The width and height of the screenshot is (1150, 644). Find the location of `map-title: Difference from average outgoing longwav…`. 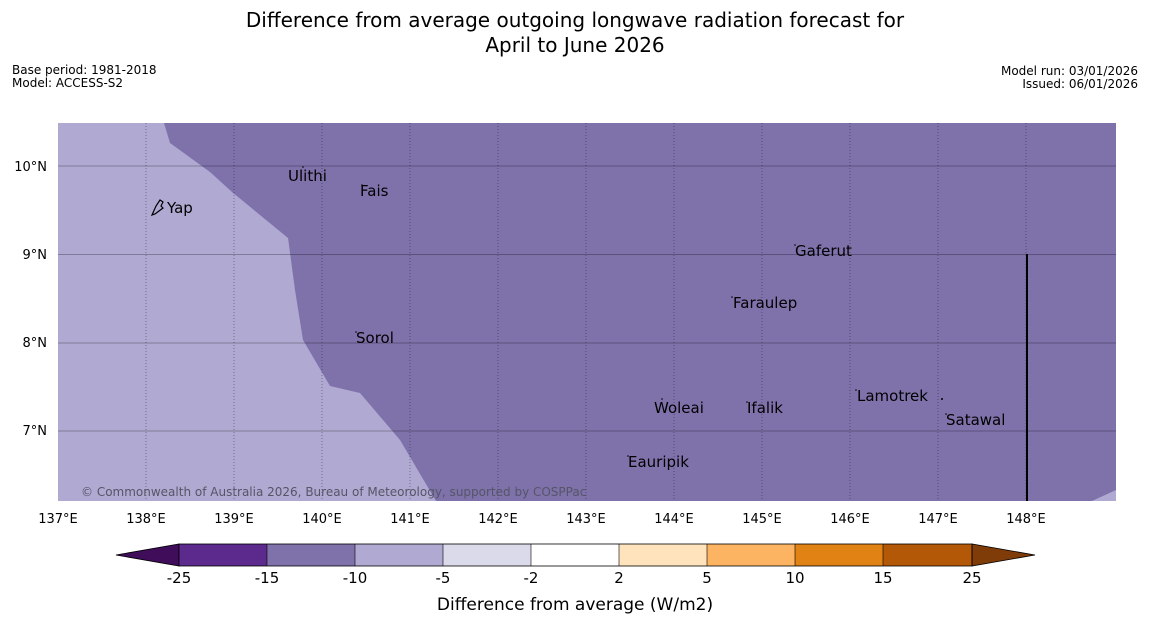

map-title: Difference from average outgoing longwav… is located at coordinates (575, 33).